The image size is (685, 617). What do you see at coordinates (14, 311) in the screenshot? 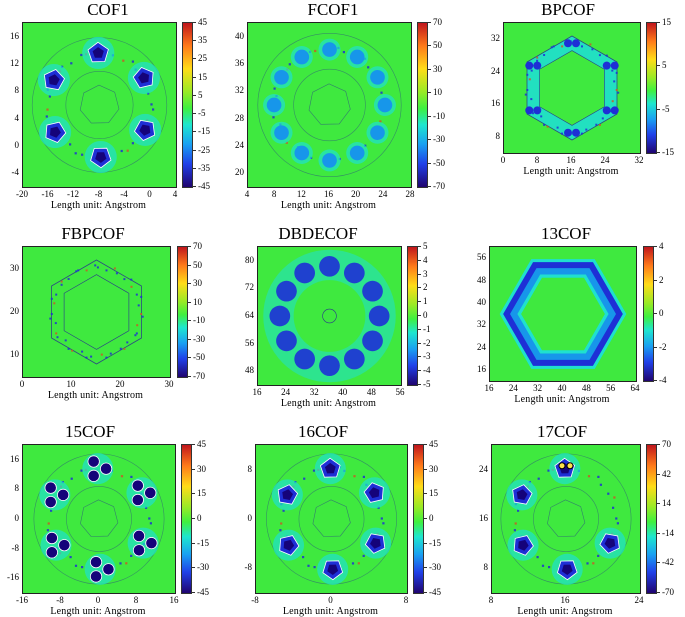
I see `y-tick-label: 20` at bounding box center [14, 311].